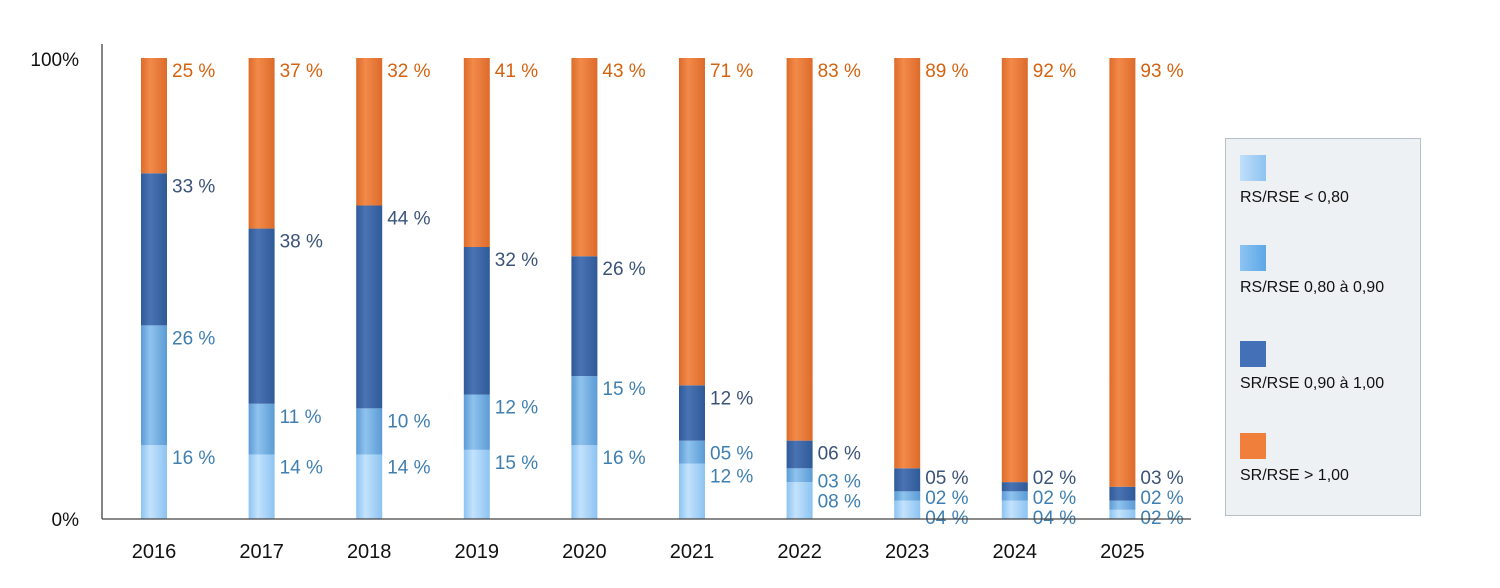  Describe the element at coordinates (408, 219) in the screenshot. I see `data-label-2018-s2: 44 %` at that location.